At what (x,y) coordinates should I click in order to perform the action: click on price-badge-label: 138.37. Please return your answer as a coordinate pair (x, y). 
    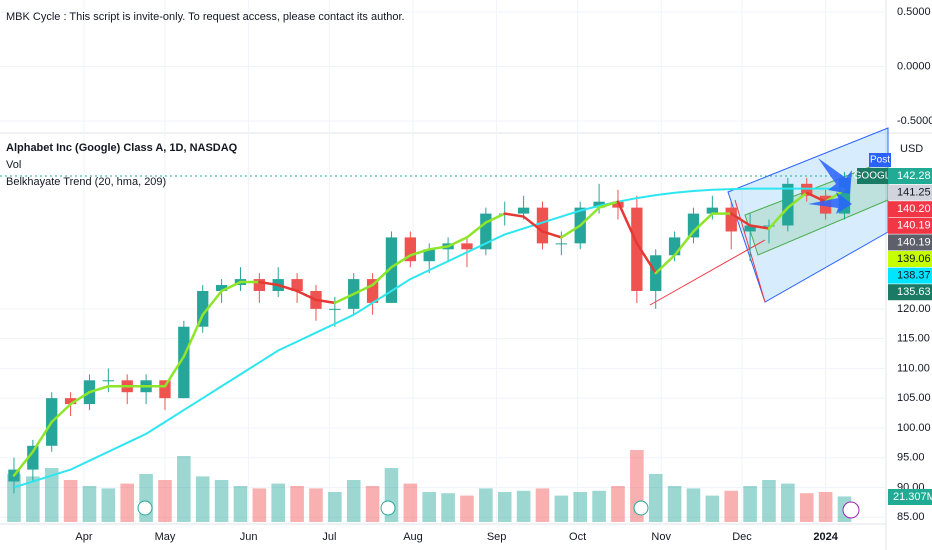
    Looking at the image, I should click on (914, 276).